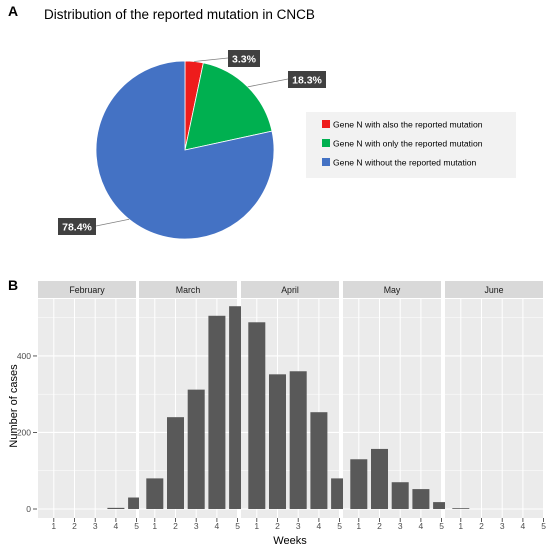 The height and width of the screenshot is (550, 550). Describe the element at coordinates (13, 11) in the screenshot. I see `panel-a-letter: A` at that location.